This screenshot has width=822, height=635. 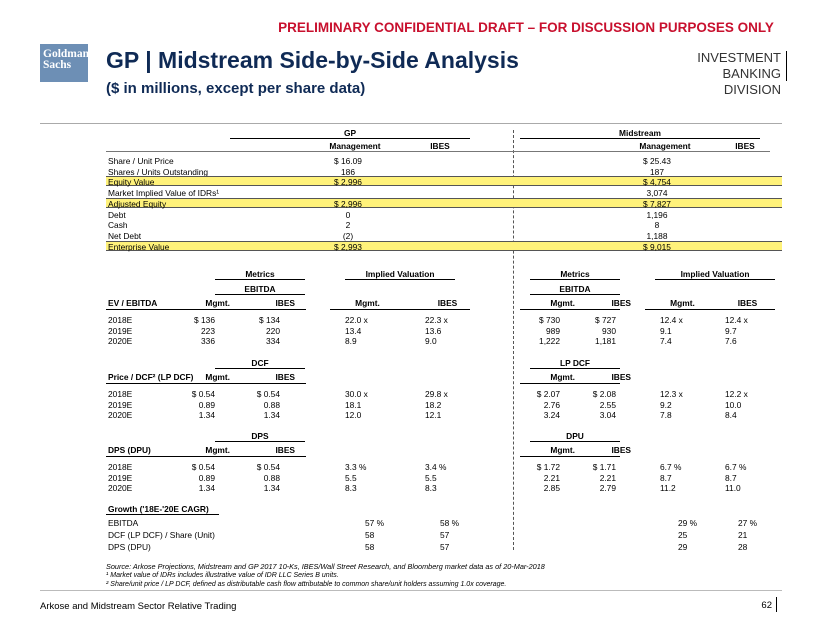 I want to click on midstream-implied-mgmt-value: 8.7, so click(x=666, y=477).